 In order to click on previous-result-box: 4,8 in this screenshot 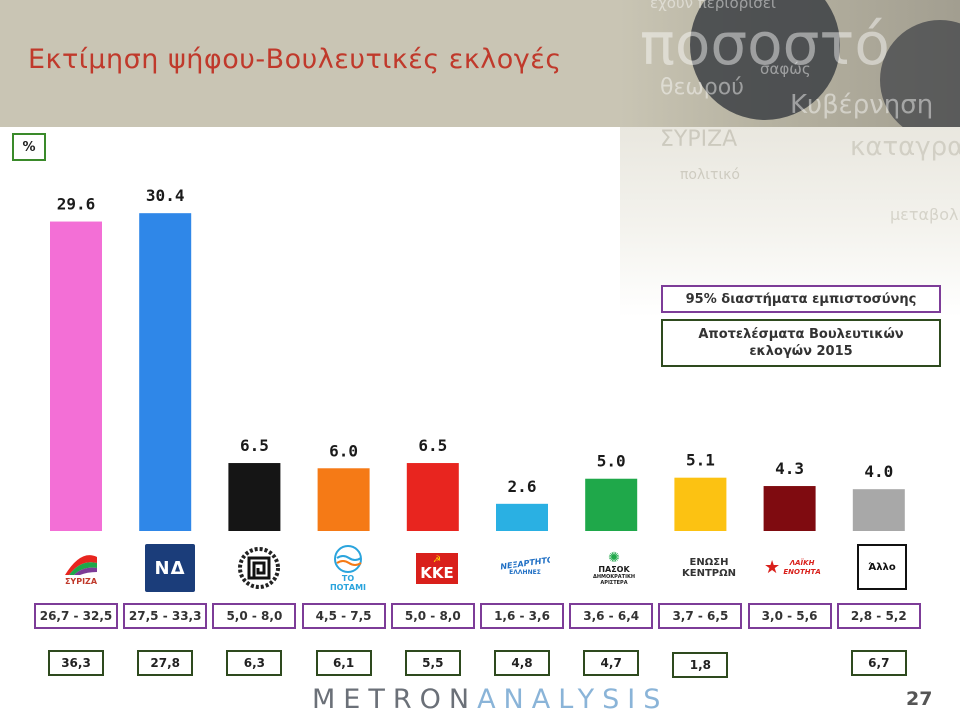, I will do `click(522, 663)`.